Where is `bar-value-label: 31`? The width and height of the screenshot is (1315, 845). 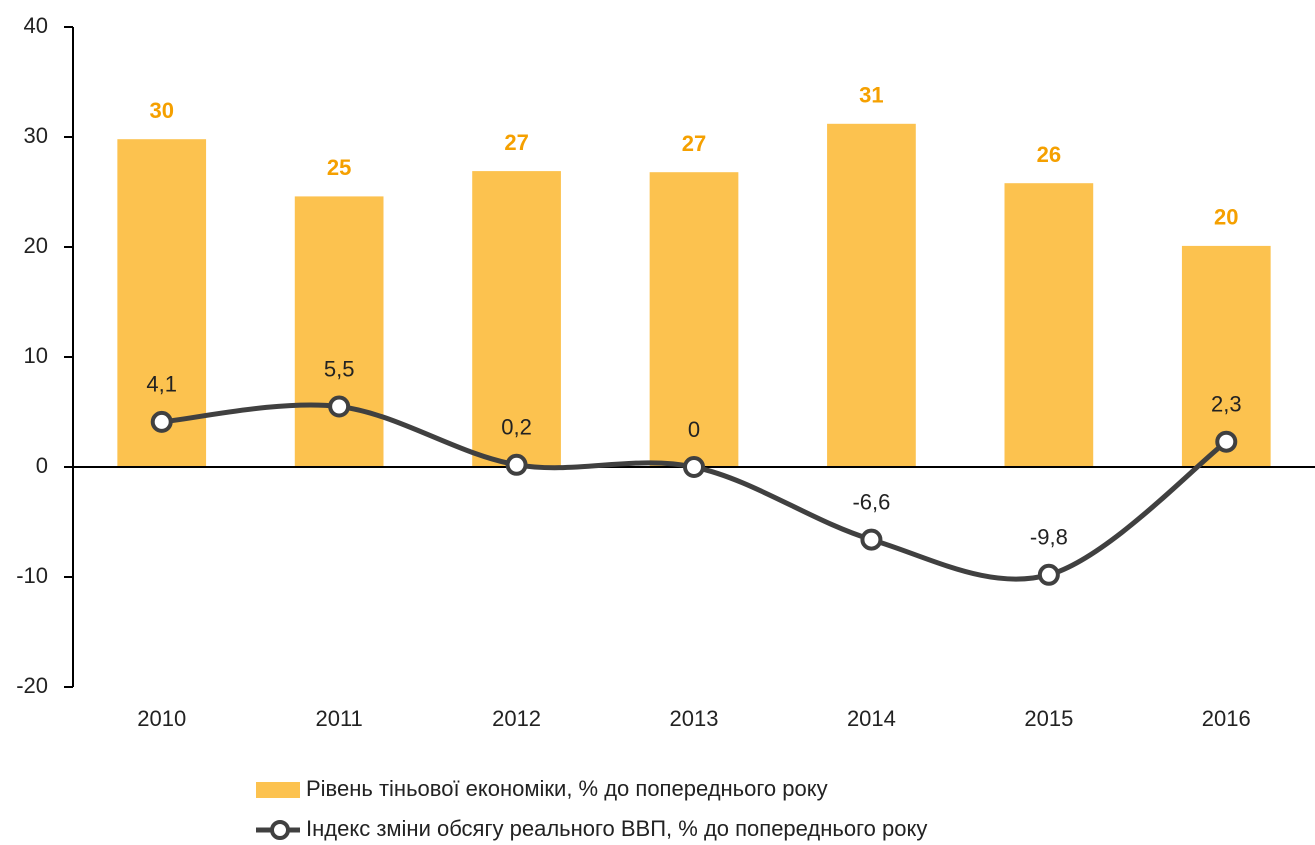
bar-value-label: 31 is located at coordinates (871, 95).